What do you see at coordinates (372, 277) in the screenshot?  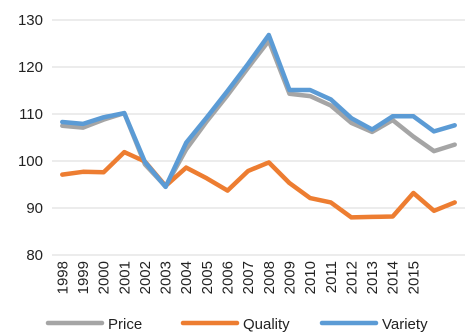 I see `x-tick-label: 2013` at bounding box center [372, 277].